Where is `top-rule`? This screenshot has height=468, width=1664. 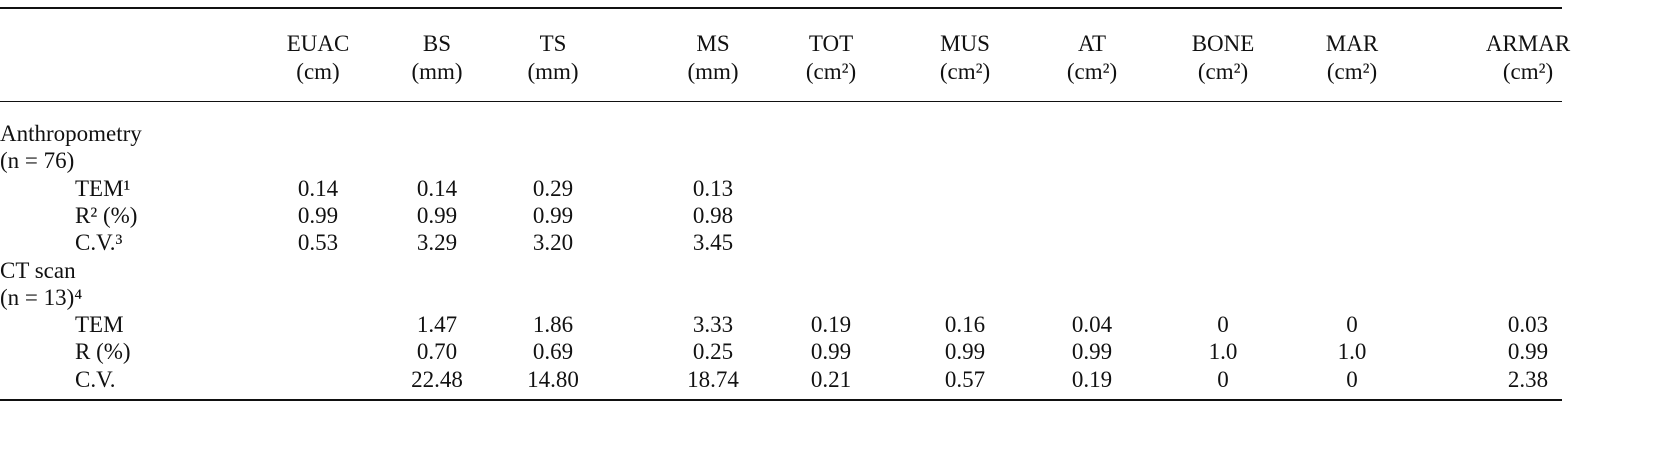
top-rule is located at coordinates (781, 8).